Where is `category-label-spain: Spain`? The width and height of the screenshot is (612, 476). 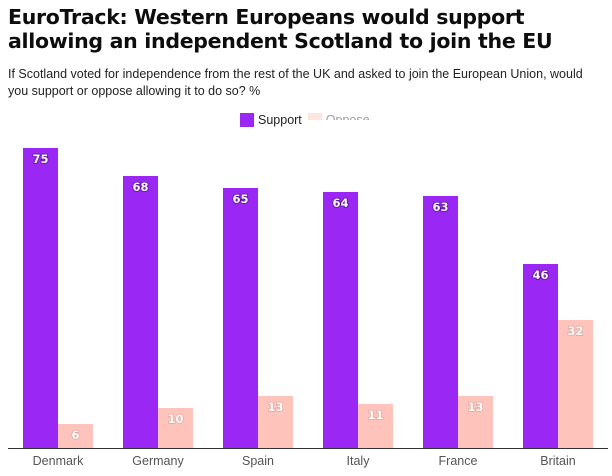 category-label-spain: Spain is located at coordinates (258, 461).